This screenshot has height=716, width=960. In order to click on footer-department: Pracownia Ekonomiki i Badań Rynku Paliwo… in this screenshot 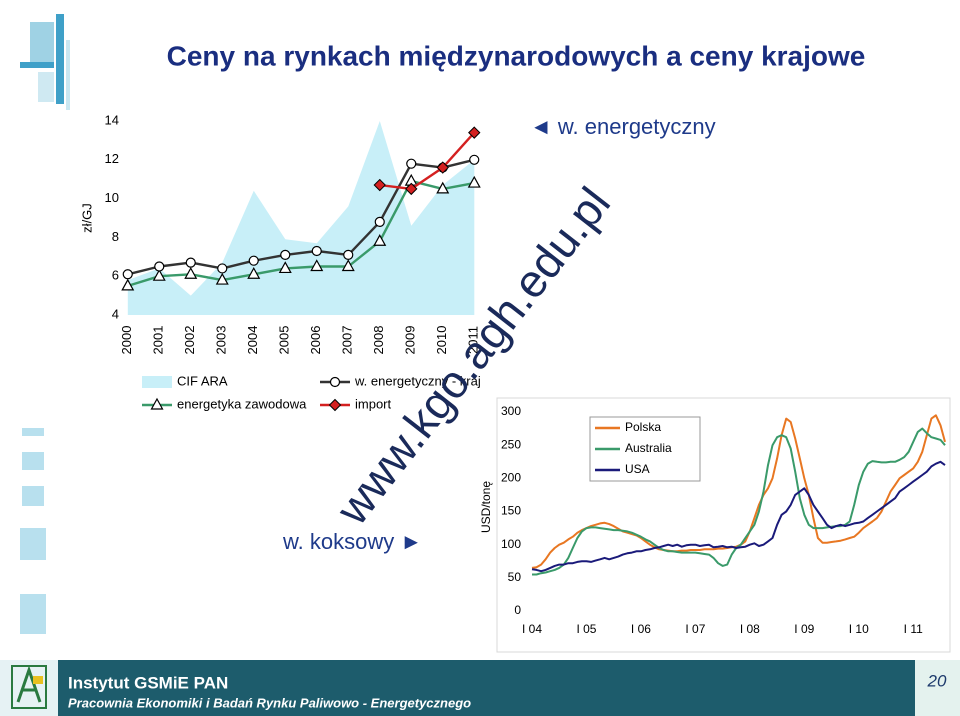, I will do `click(269, 702)`.